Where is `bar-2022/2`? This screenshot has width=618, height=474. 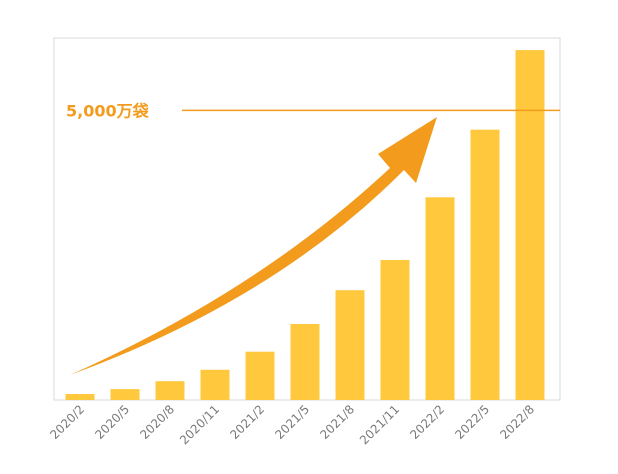 bar-2022/2 is located at coordinates (440, 298).